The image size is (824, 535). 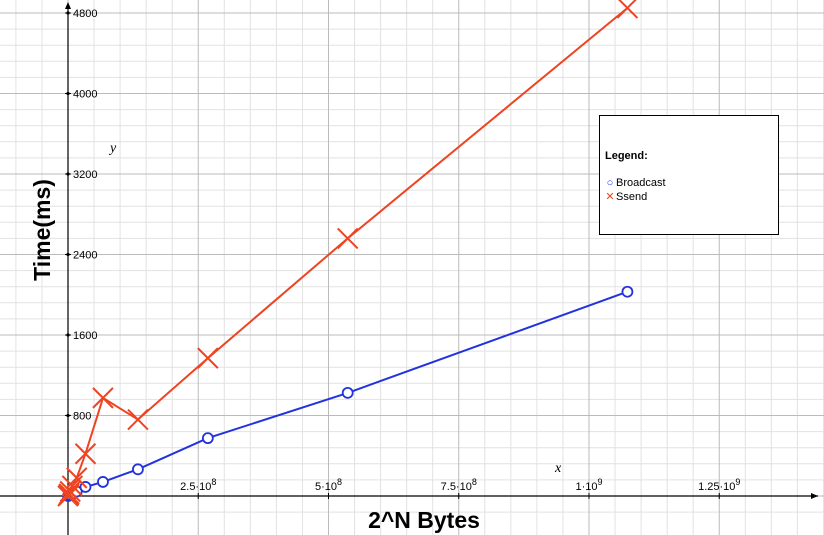 I want to click on x-tick-label: 1·10⁹, so click(x=588, y=485).